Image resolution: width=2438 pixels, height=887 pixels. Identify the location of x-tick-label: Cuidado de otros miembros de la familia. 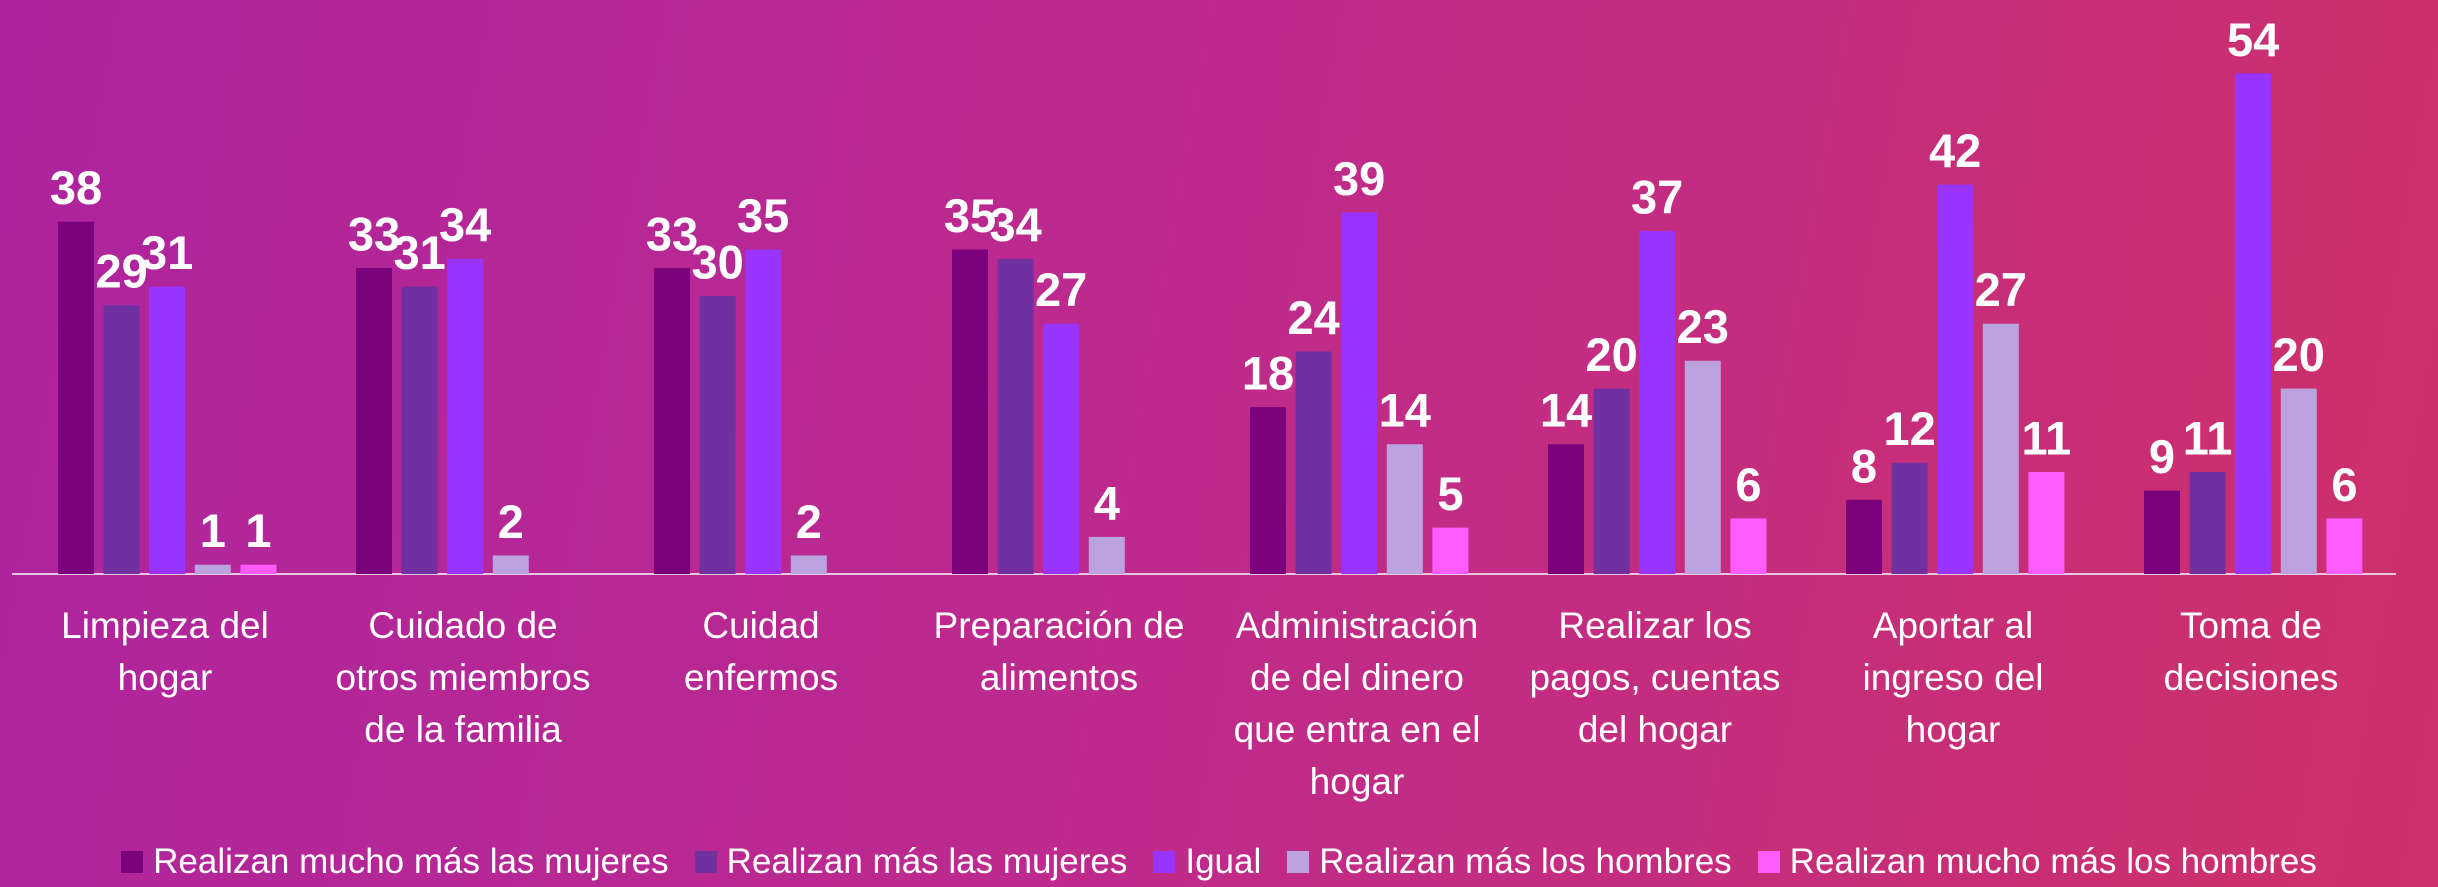
(463, 677).